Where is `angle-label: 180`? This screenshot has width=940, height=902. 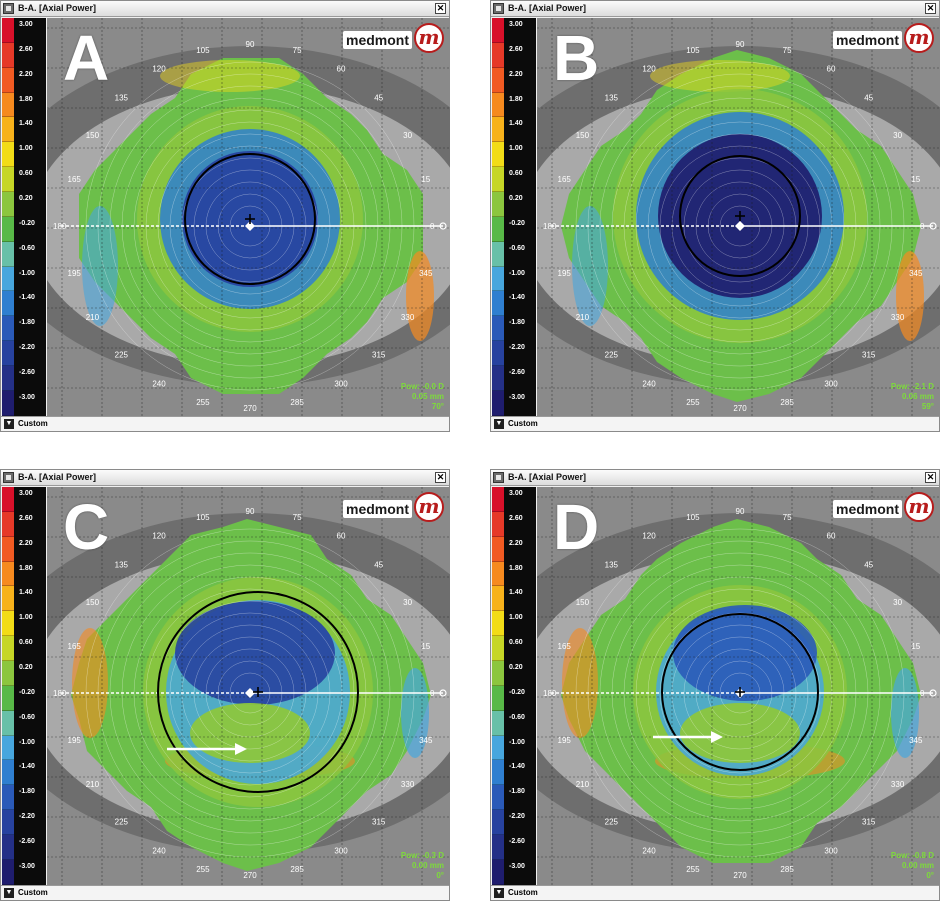
angle-label: 180 is located at coordinates (60, 226).